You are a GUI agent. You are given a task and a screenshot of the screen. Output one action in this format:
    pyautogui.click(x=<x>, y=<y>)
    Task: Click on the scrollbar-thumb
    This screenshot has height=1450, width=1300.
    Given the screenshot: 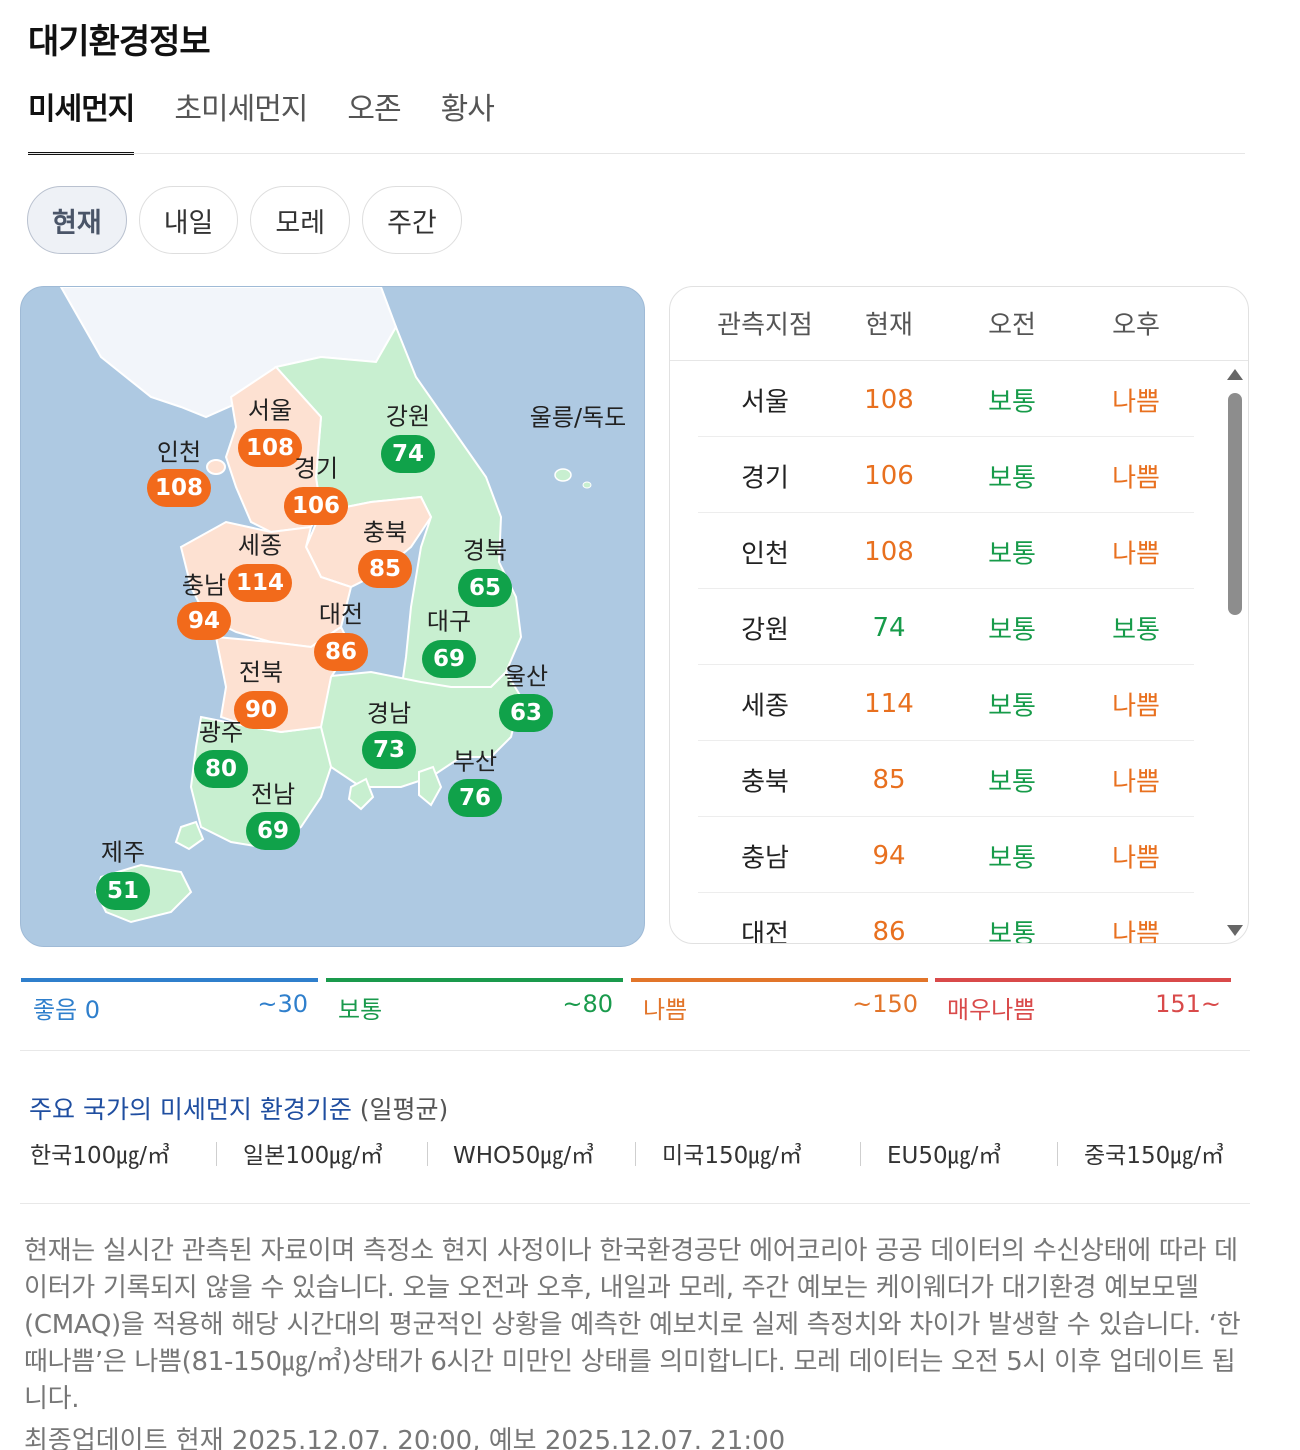 What is the action you would take?
    pyautogui.click(x=1235, y=504)
    